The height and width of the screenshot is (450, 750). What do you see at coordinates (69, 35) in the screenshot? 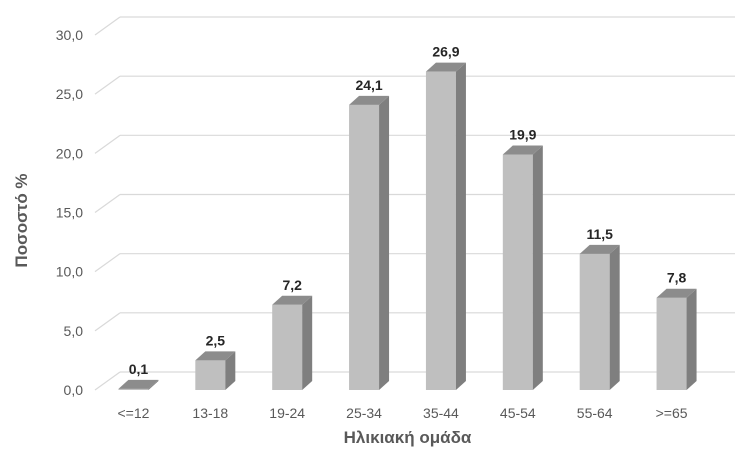
I see `y-tick-label: 30,0` at bounding box center [69, 35].